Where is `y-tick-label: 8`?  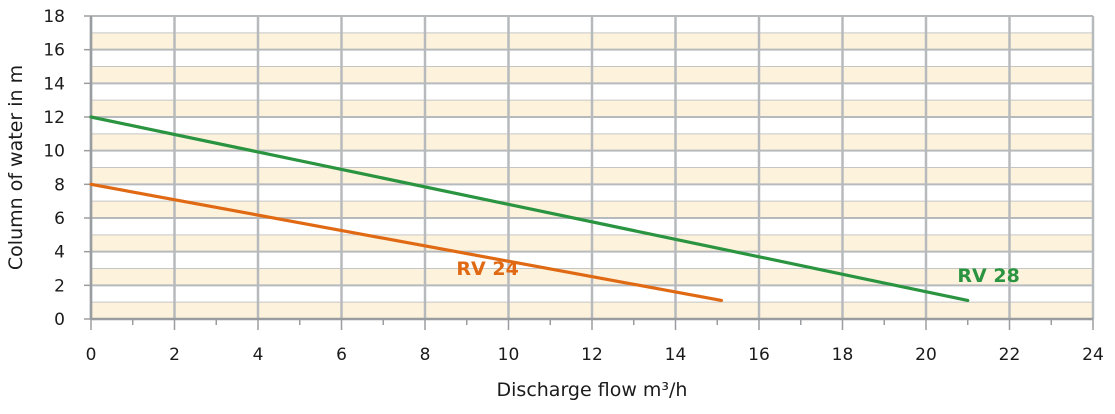
y-tick-label: 8 is located at coordinates (59, 185).